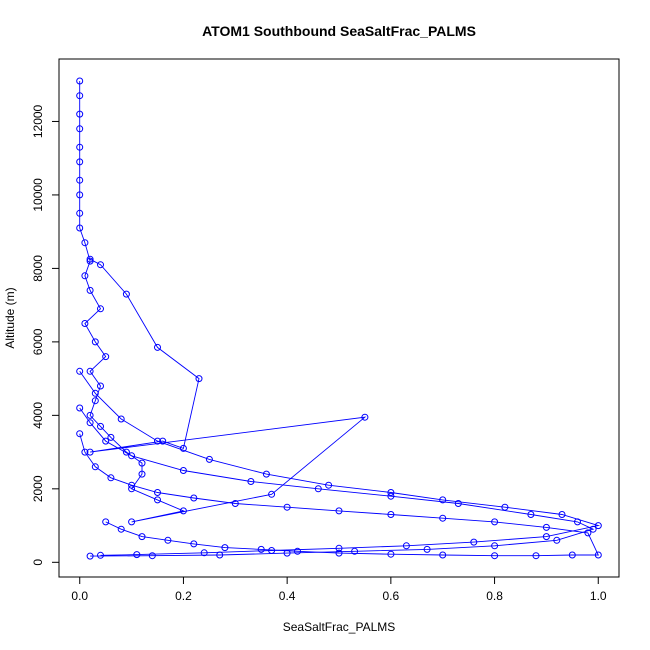 The image size is (650, 650). Describe the element at coordinates (38, 562) in the screenshot. I see `y-tick-label: 0` at that location.